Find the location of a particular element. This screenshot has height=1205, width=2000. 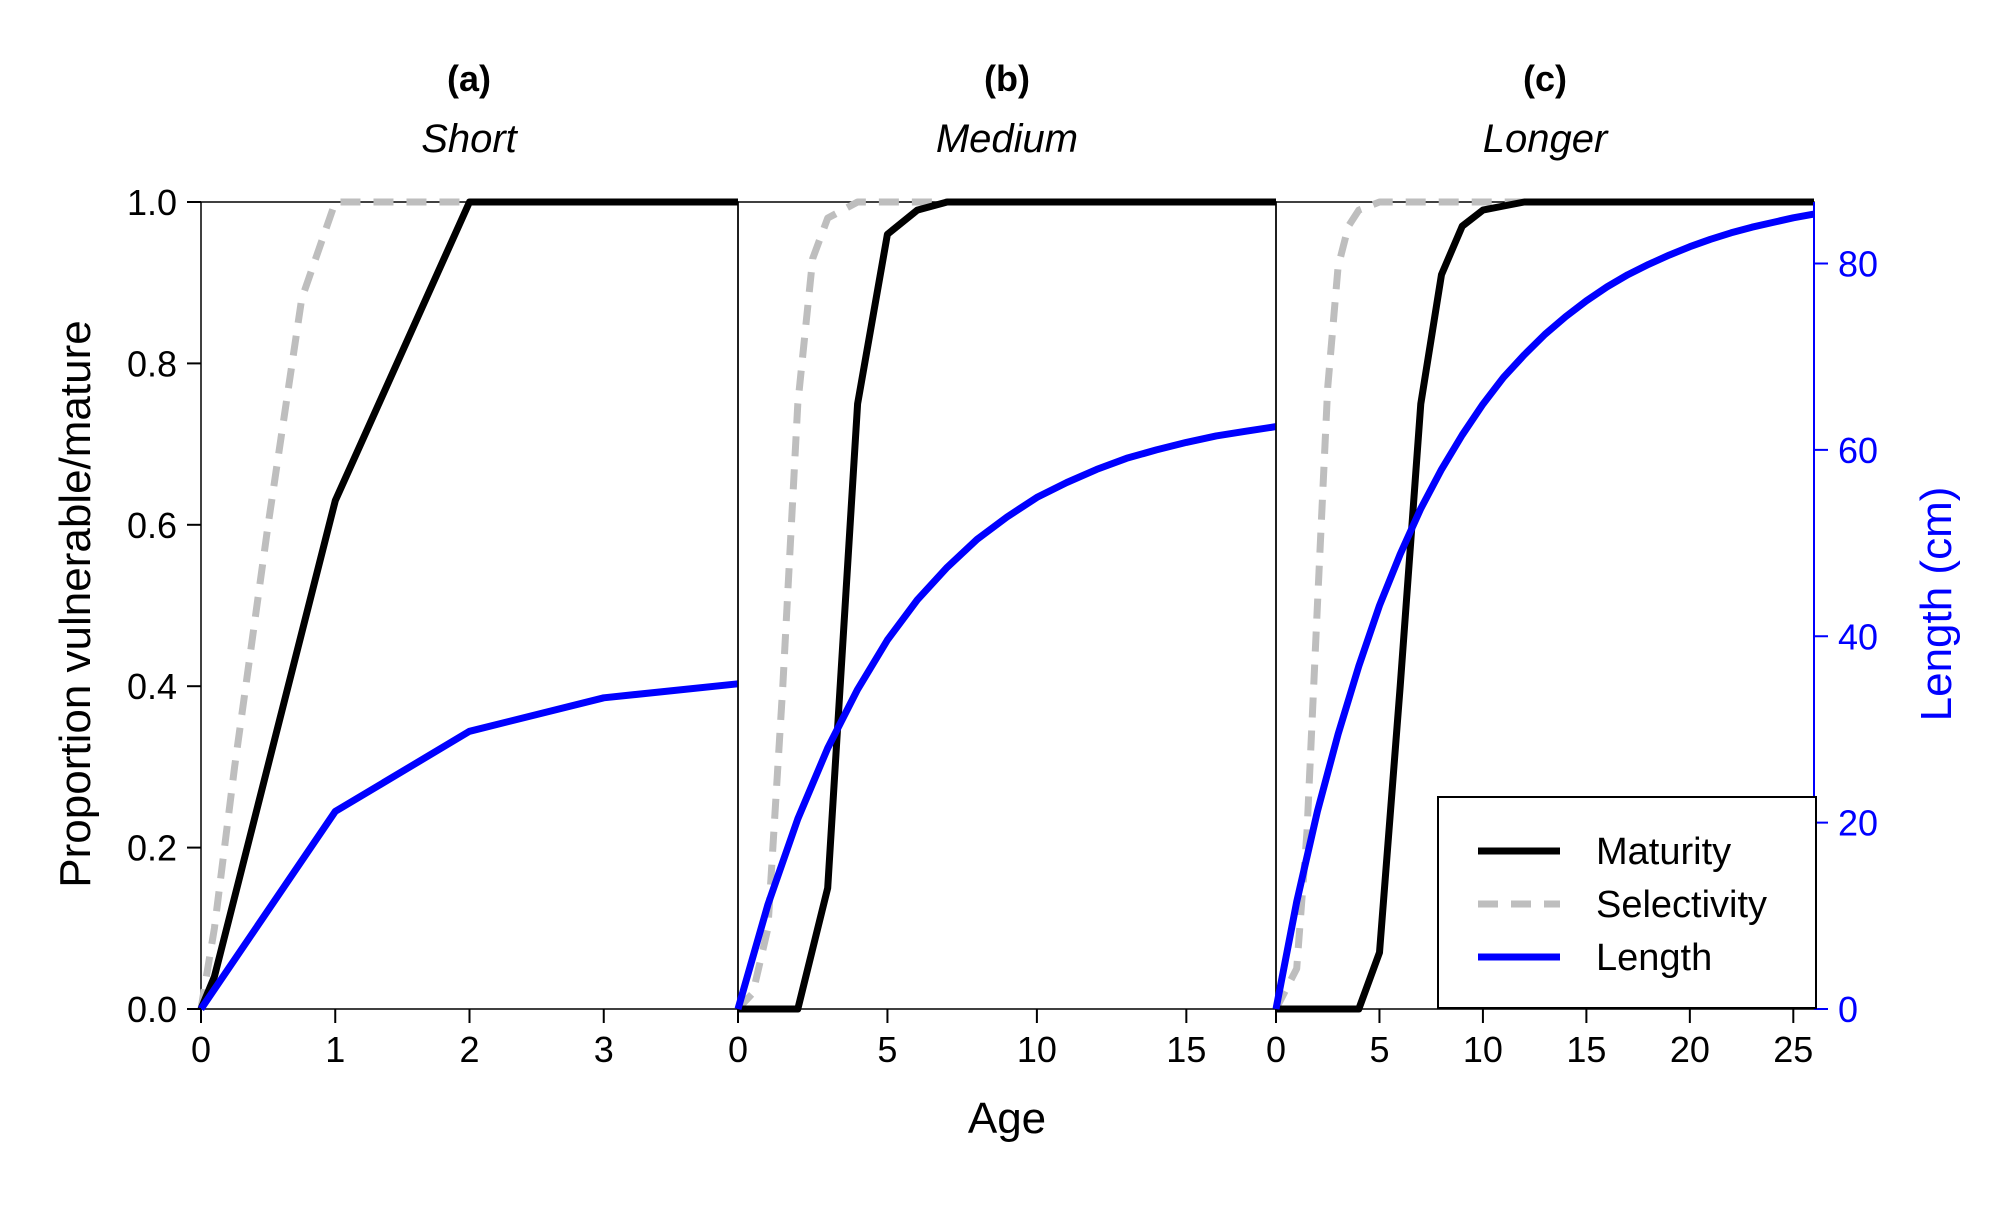

legend-selectivity-label: Selectivity is located at coordinates (1681, 905).